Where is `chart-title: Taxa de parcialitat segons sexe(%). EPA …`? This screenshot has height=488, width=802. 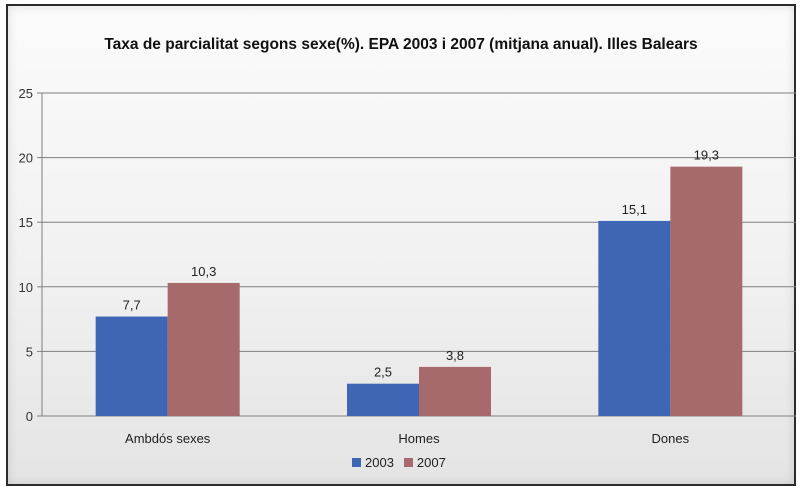
chart-title: Taxa de parcialitat segons sexe(%). EPA … is located at coordinates (401, 44).